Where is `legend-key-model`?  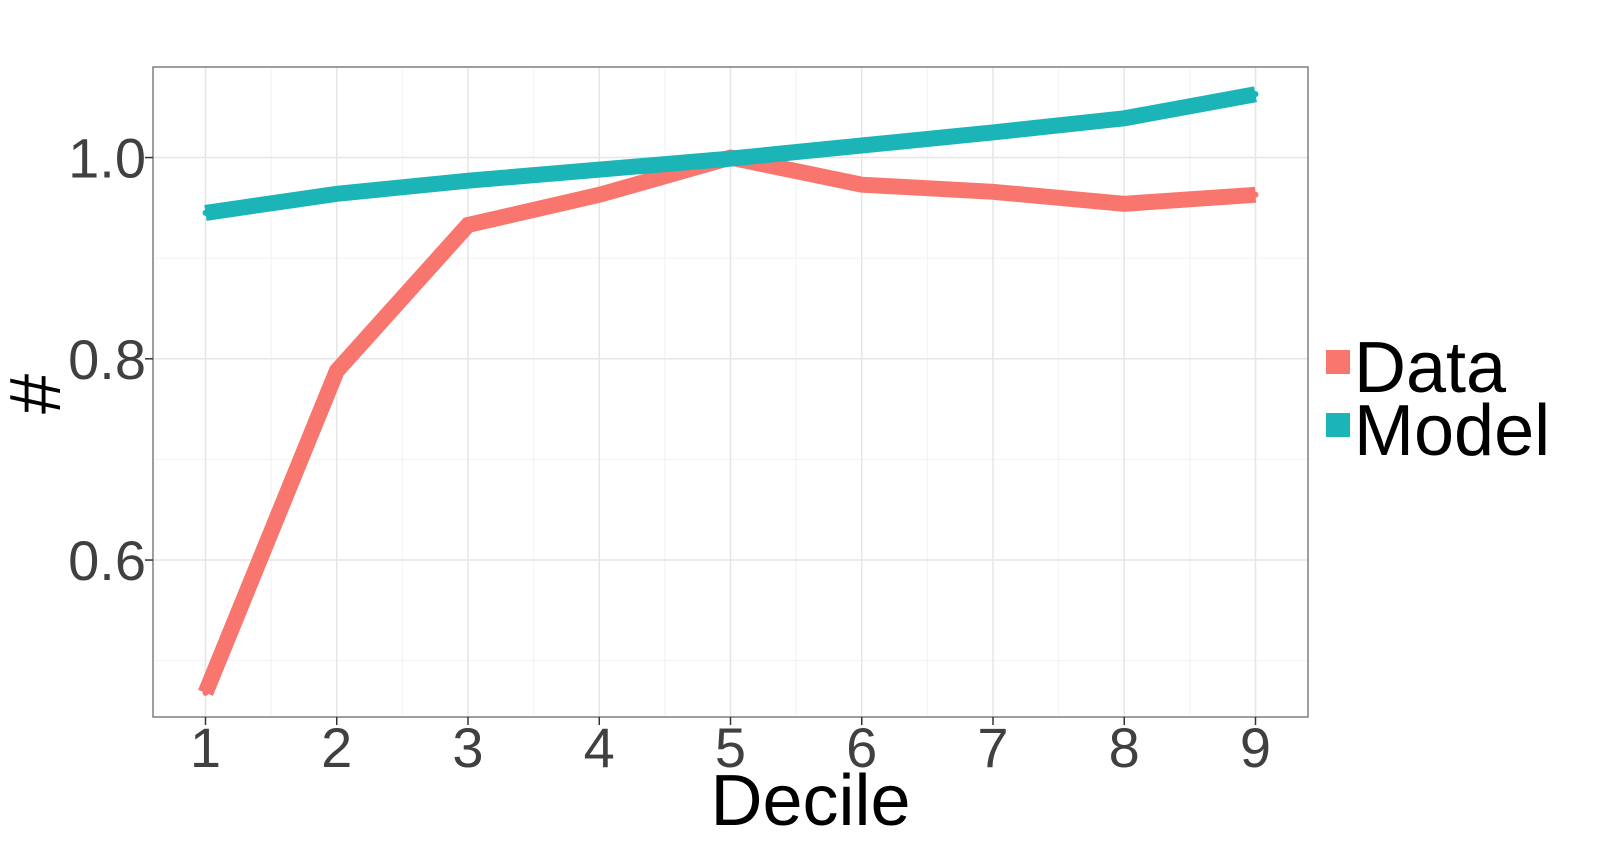 legend-key-model is located at coordinates (1338, 425).